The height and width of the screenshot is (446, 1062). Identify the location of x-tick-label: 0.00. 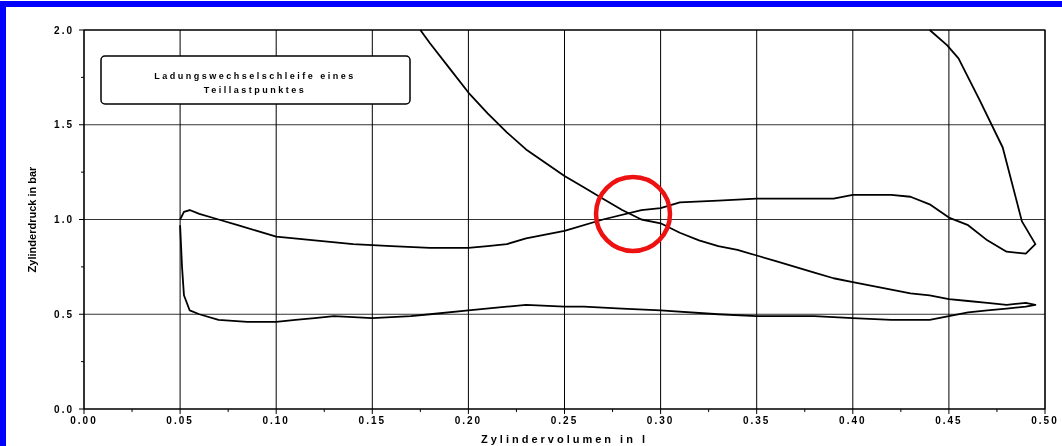
(84, 420).